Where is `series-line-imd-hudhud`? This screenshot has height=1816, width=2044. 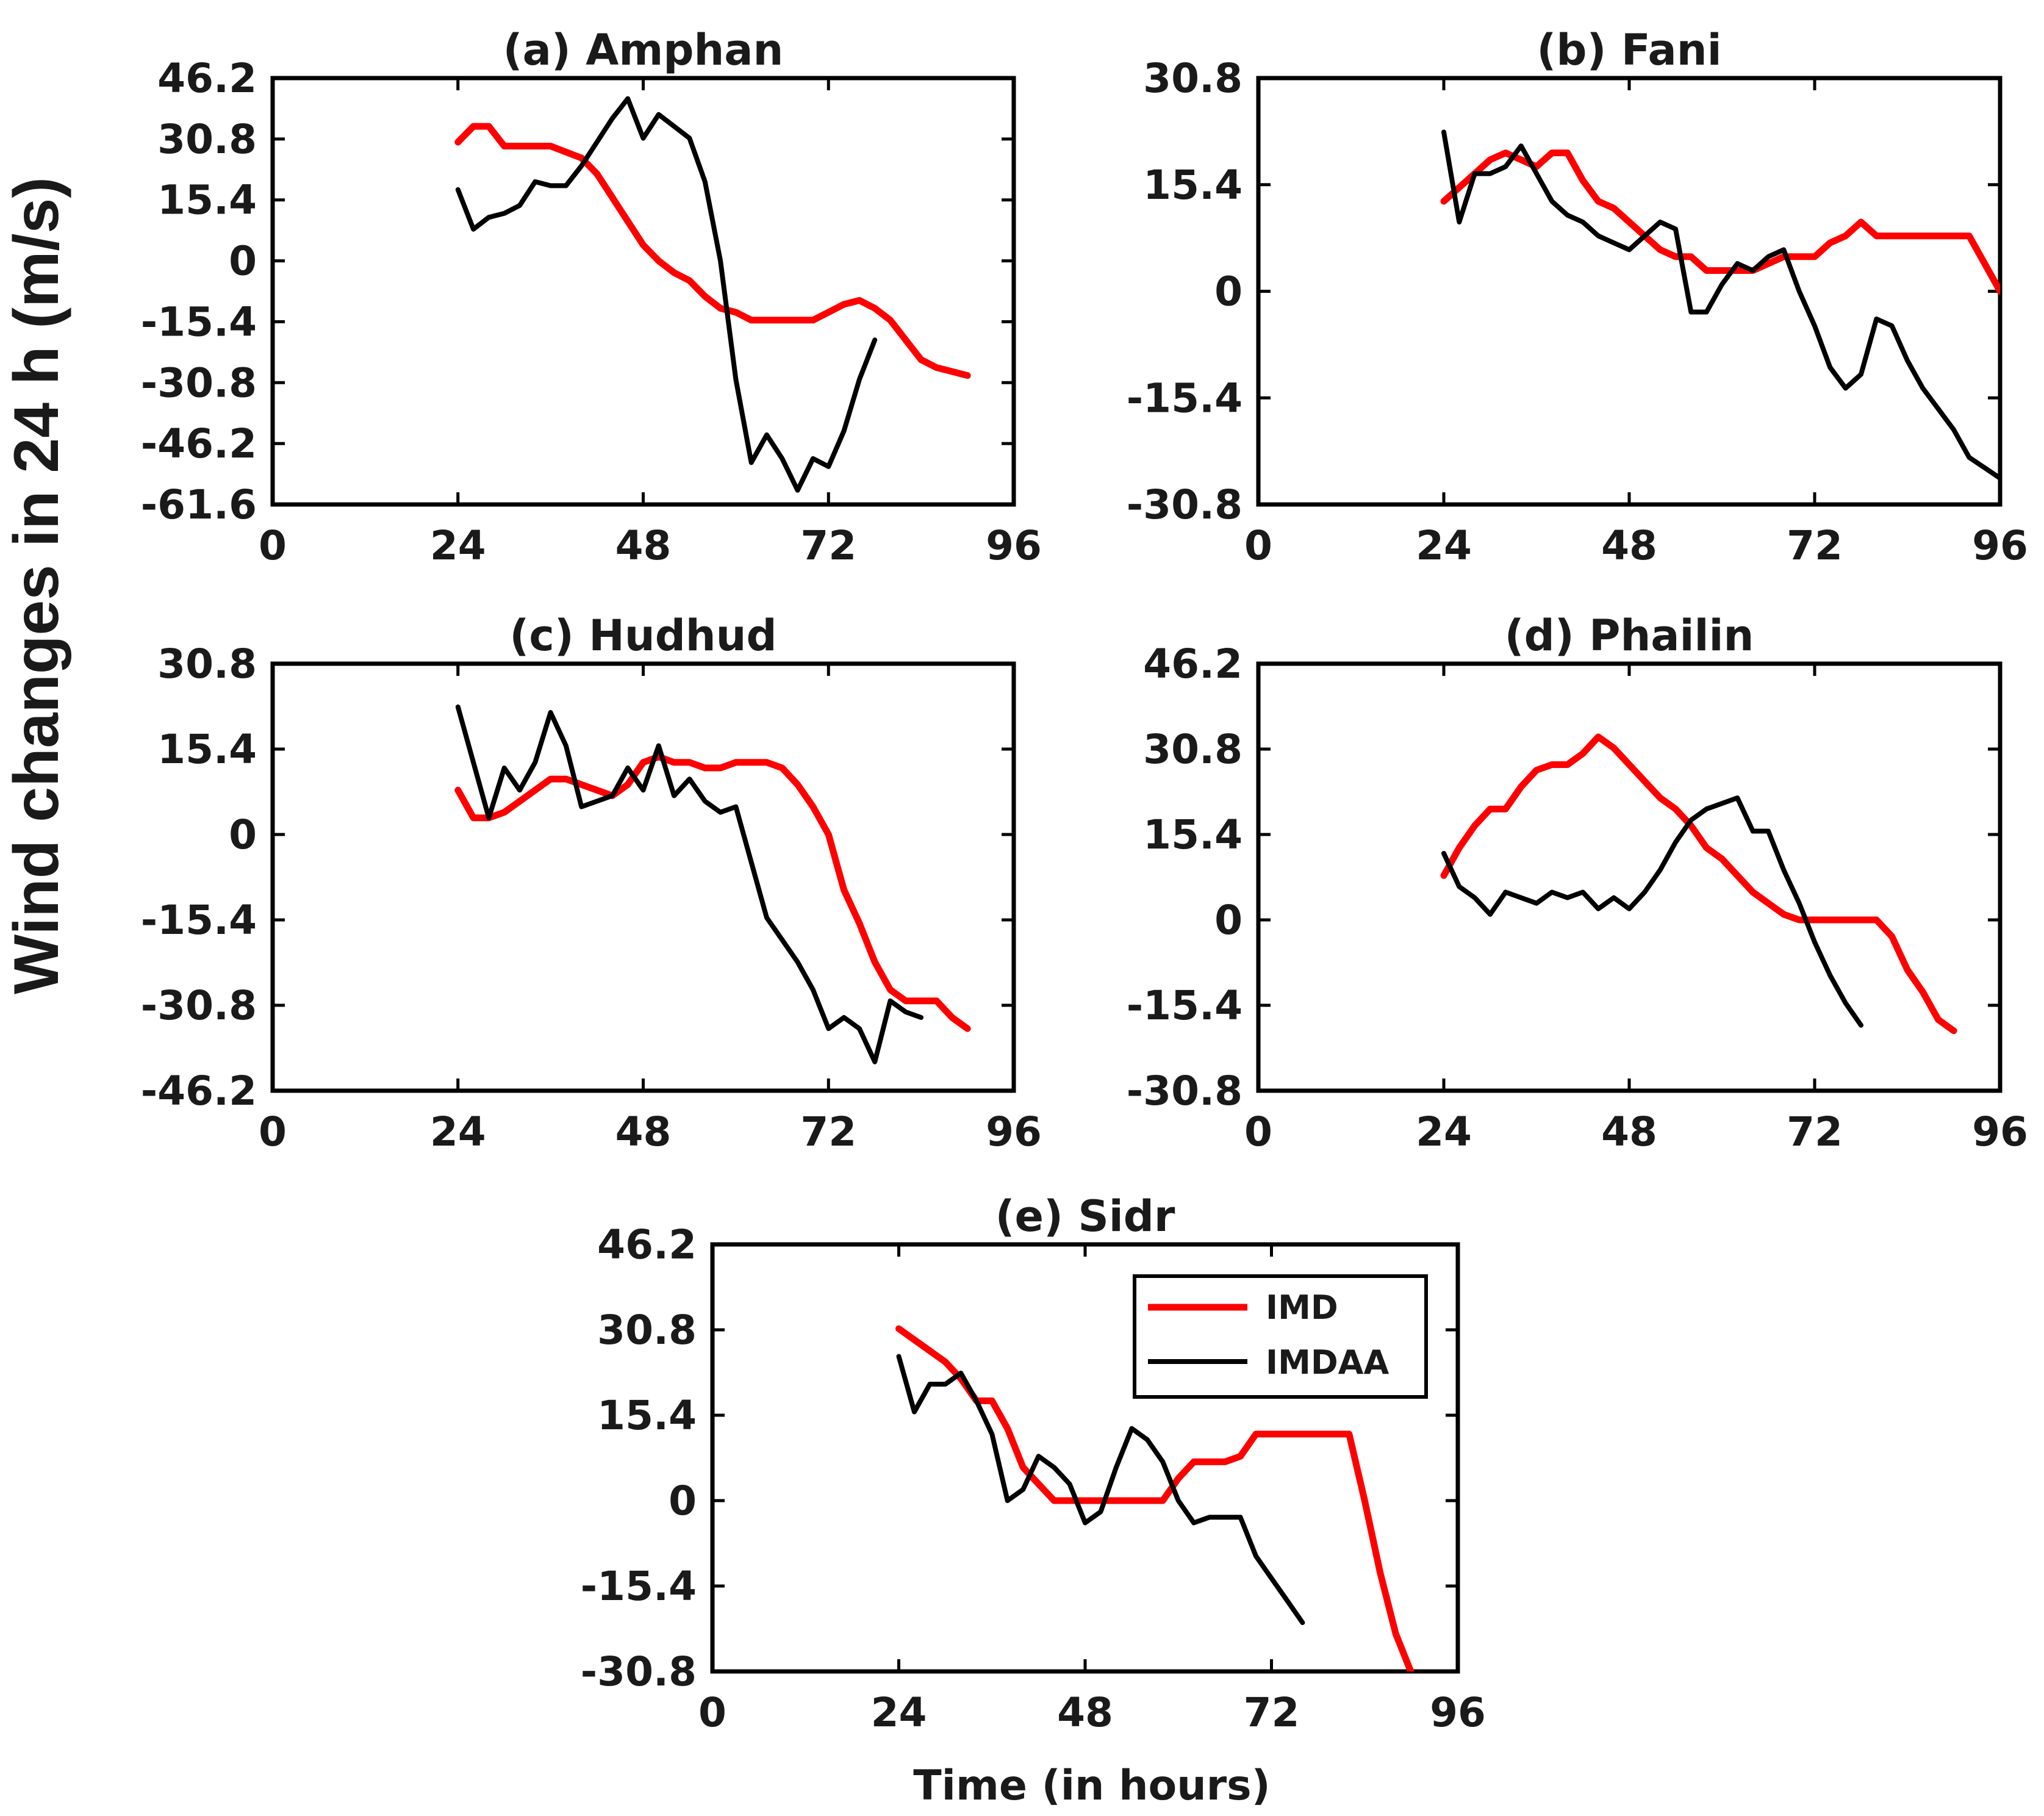
series-line-imd-hudhud is located at coordinates (712, 893).